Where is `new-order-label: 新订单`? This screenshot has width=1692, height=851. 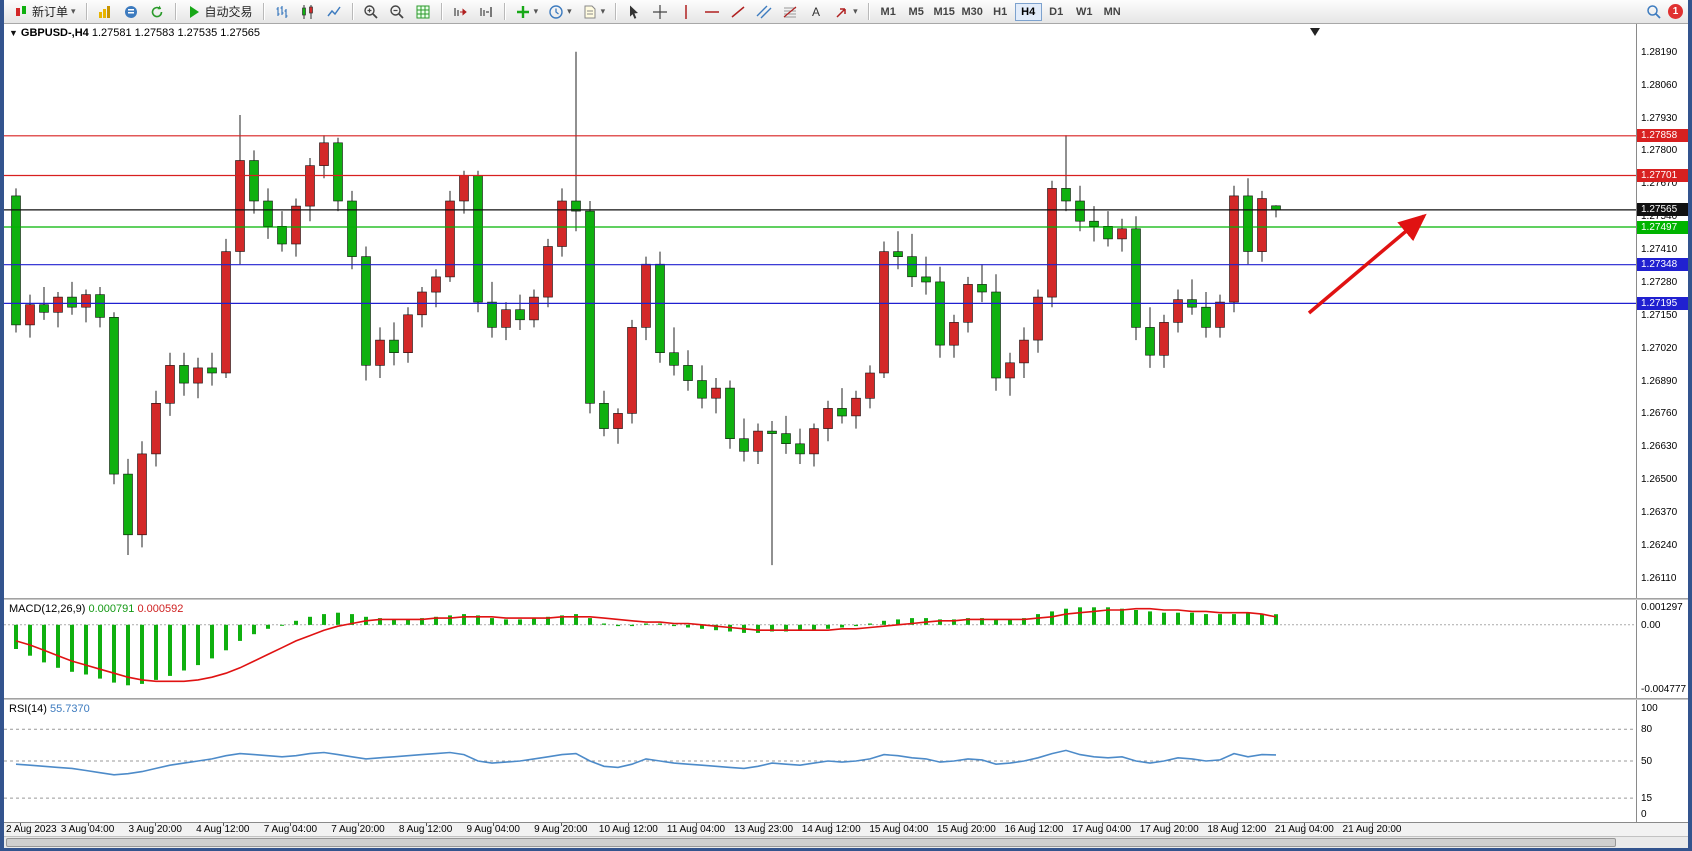 new-order-label: 新订单 is located at coordinates (50, 12).